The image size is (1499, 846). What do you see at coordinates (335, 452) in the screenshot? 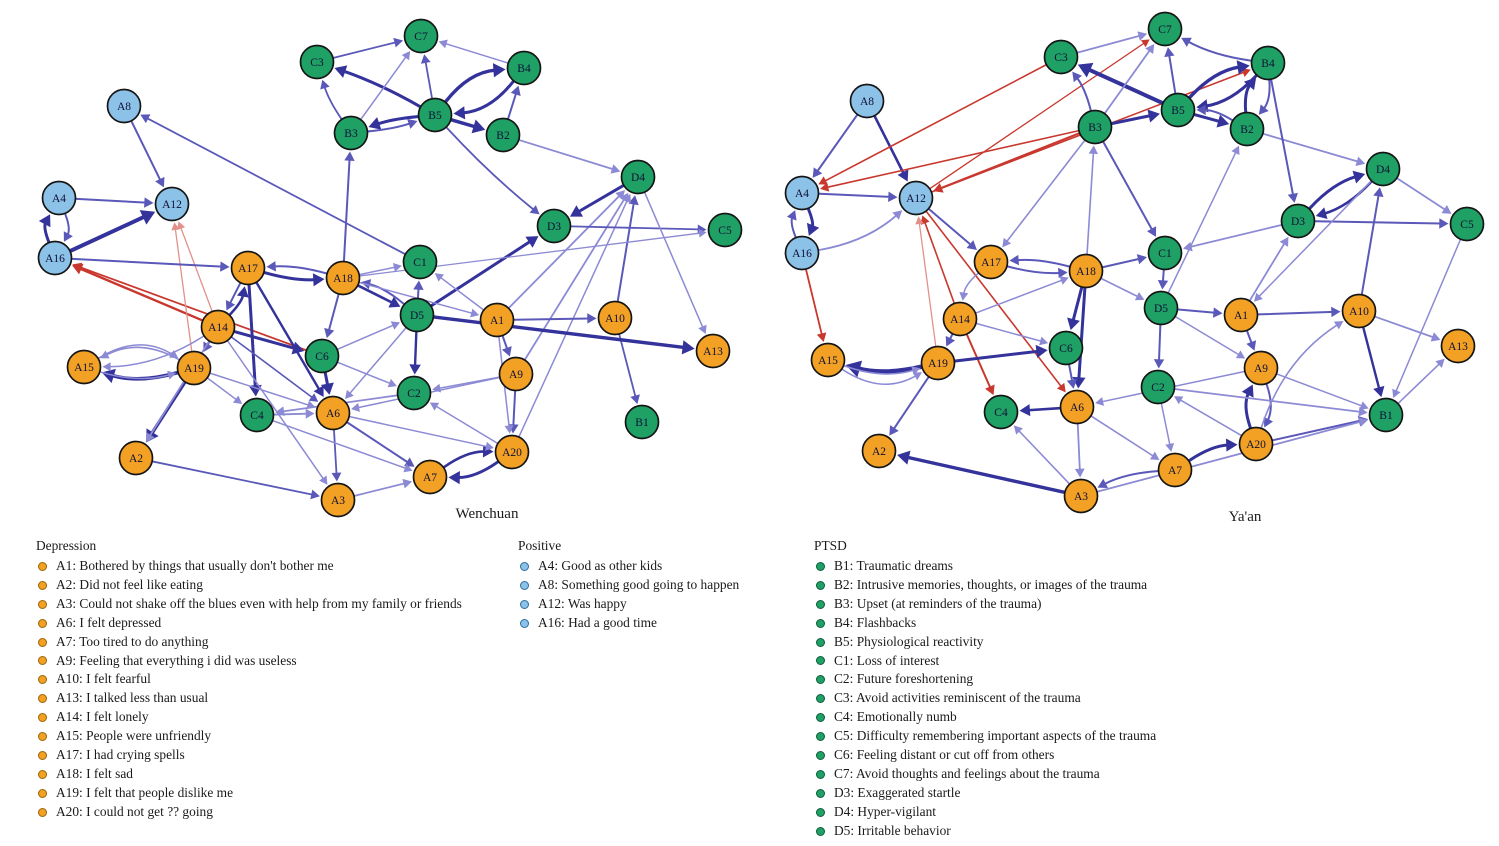
I see `edge-A6-A3` at bounding box center [335, 452].